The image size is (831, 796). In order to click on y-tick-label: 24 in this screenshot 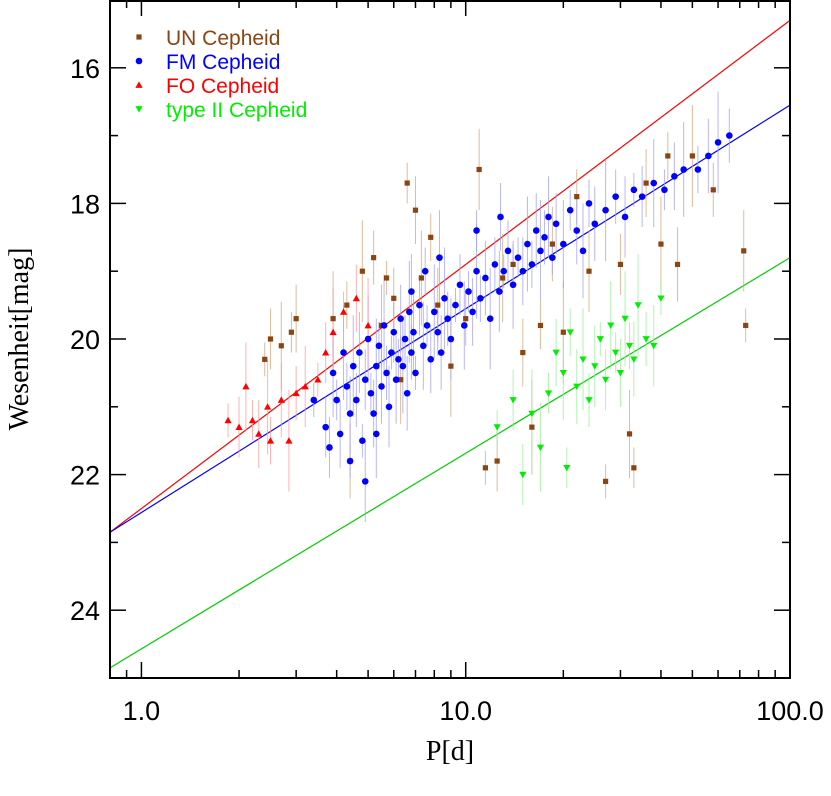, I will do `click(85, 611)`.